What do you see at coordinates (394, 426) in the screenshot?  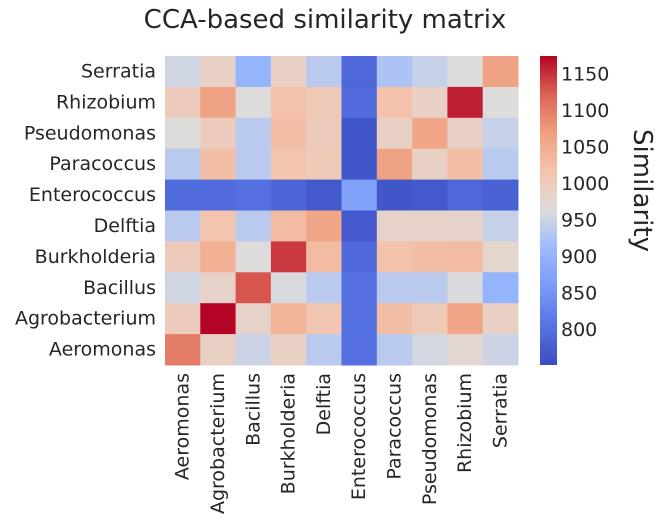 I see `x-tick-label: Paracoccus` at bounding box center [394, 426].